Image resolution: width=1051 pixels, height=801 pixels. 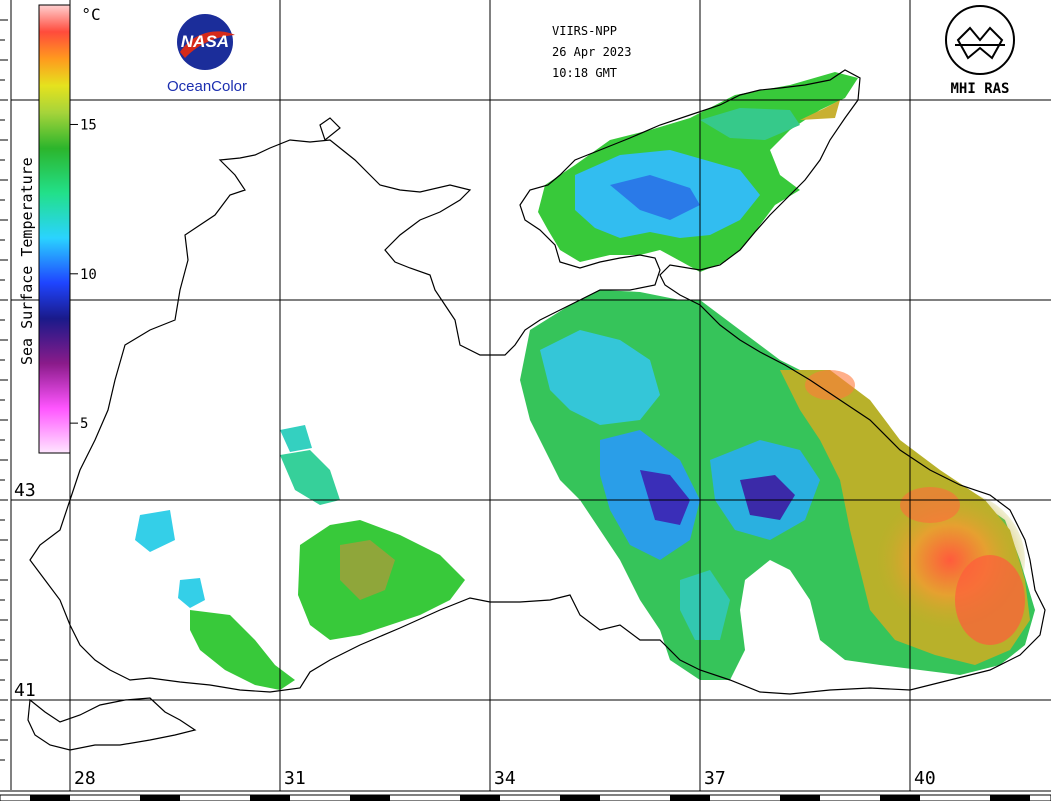 I want to click on latitude-labels: 43 41, so click(x=25, y=590).